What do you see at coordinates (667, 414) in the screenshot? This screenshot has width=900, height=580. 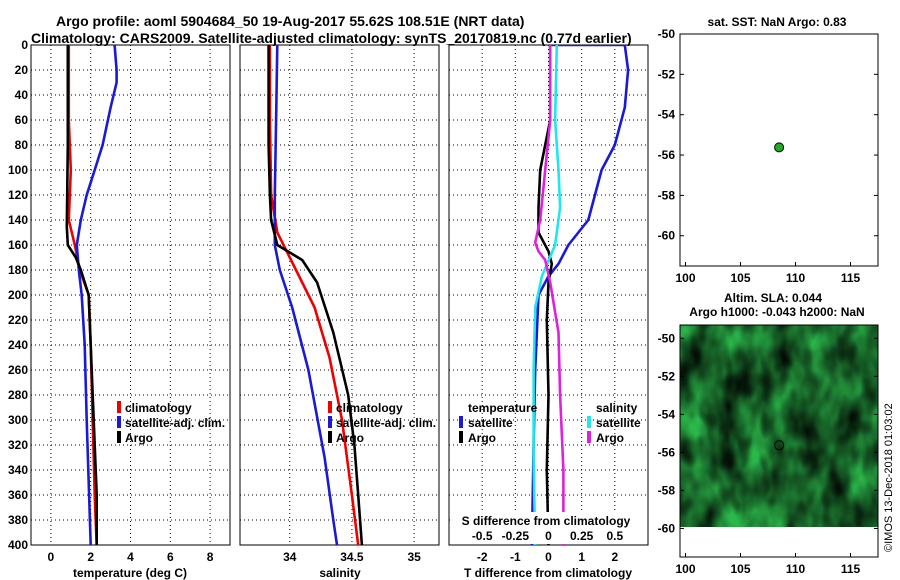 I see `latitude-label: -54` at bounding box center [667, 414].